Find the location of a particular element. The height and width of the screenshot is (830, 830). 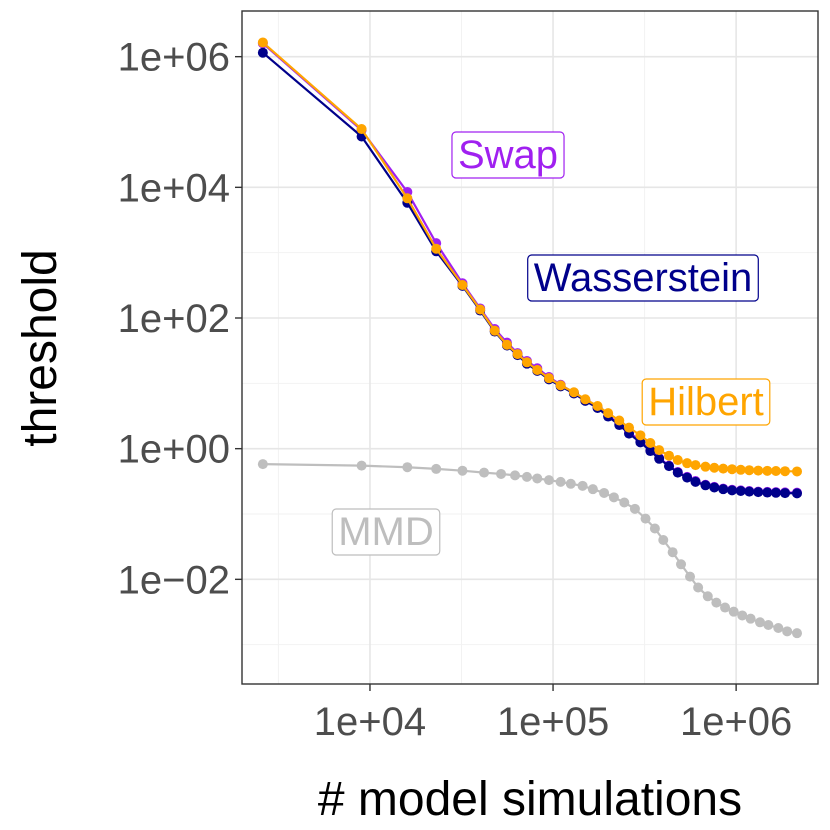

label-text: Wasserstein is located at coordinates (643, 278).